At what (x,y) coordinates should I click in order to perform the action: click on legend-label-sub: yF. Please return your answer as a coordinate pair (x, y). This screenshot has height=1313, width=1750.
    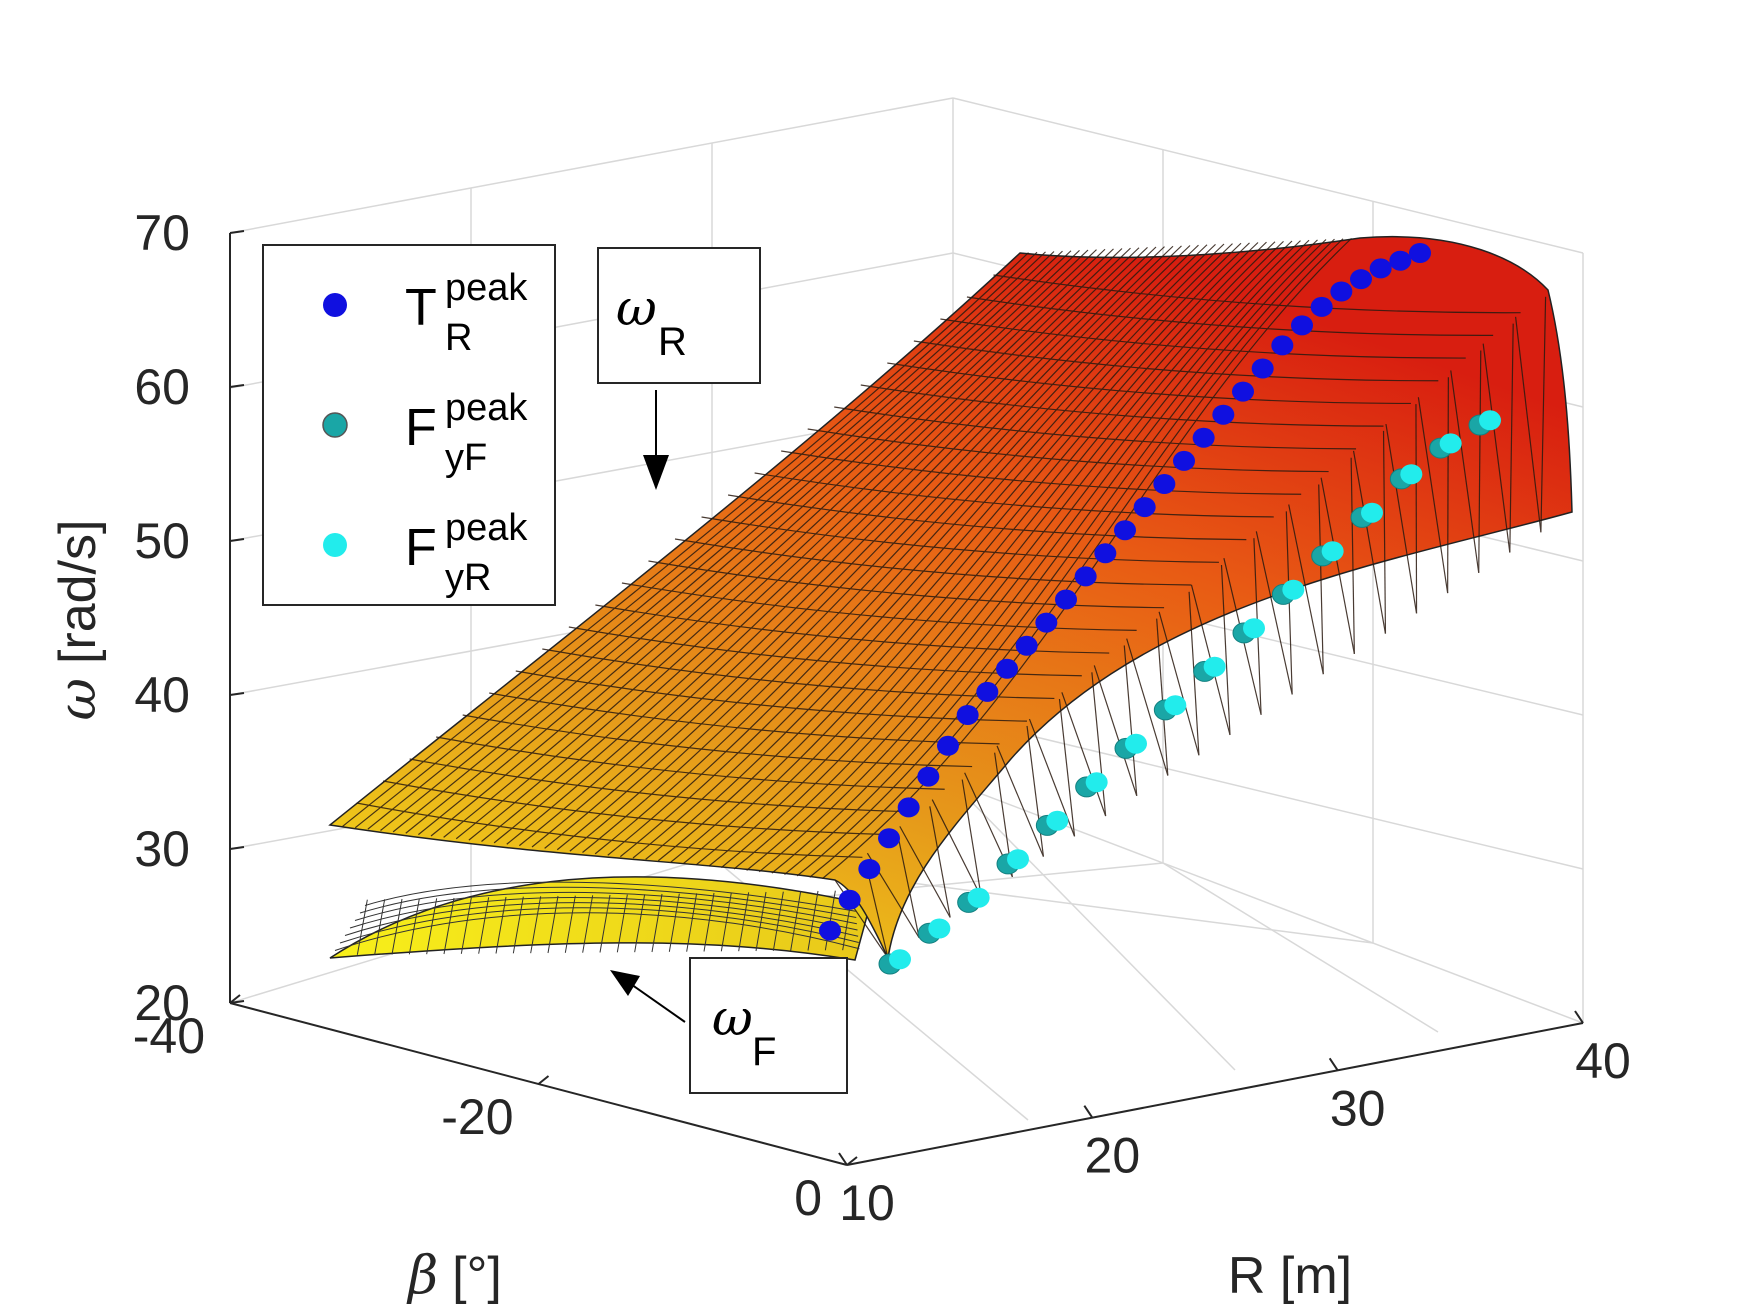
    Looking at the image, I should click on (466, 458).